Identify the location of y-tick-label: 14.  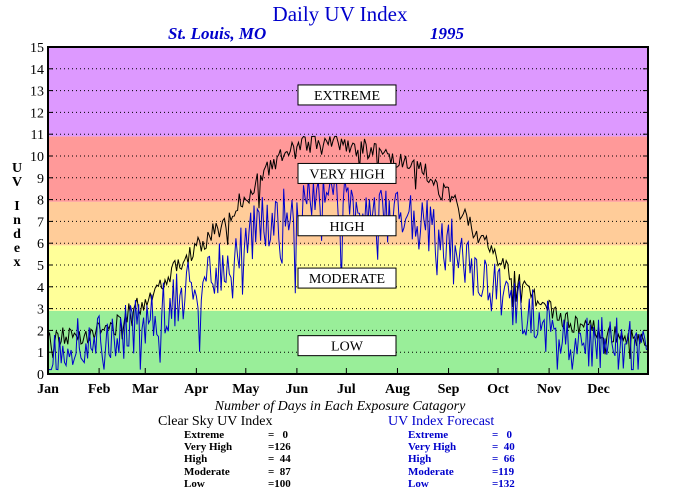
(37, 70).